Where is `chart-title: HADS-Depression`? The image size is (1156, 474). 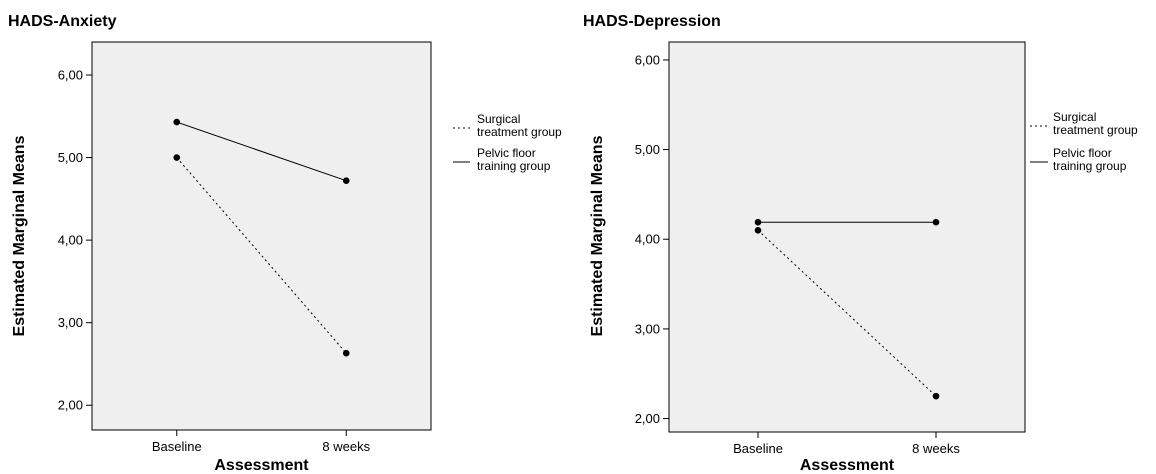 chart-title: HADS-Depression is located at coordinates (652, 21).